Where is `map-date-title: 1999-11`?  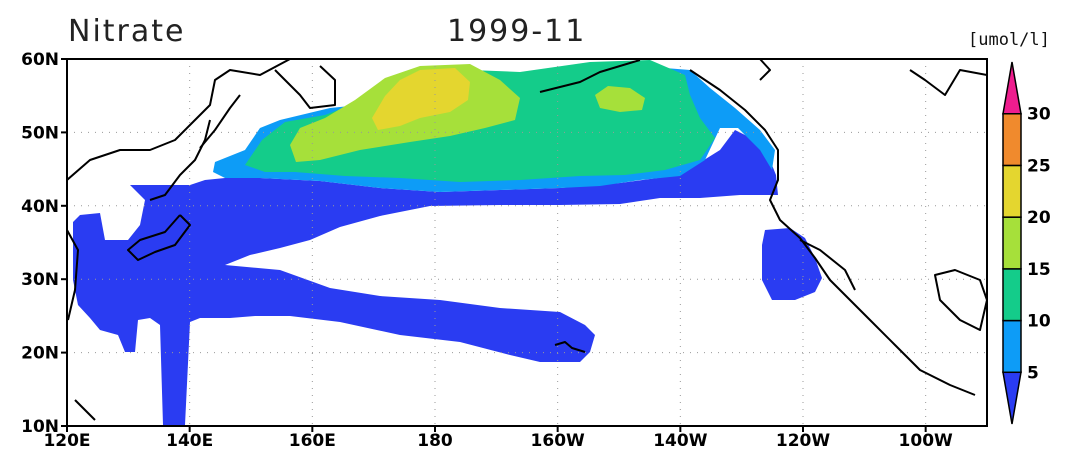
map-date-title: 1999-11 is located at coordinates (517, 31).